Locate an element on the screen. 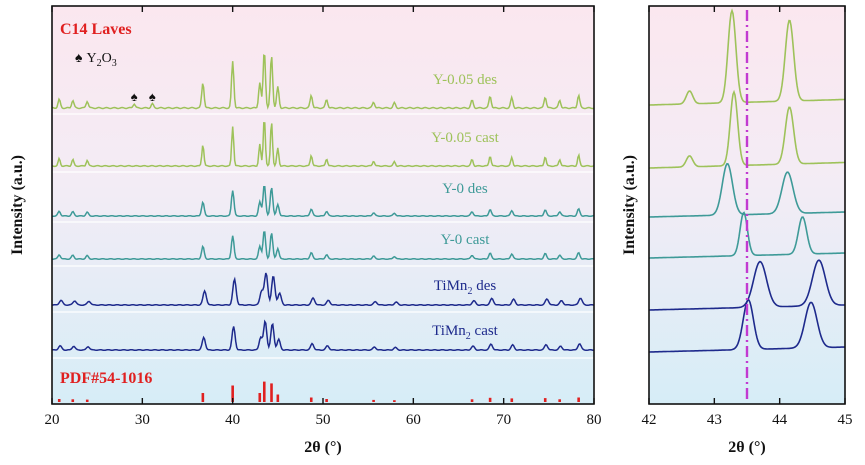 The width and height of the screenshot is (865, 465). series-label-part: Y-0.05 cast is located at coordinates (465, 138).